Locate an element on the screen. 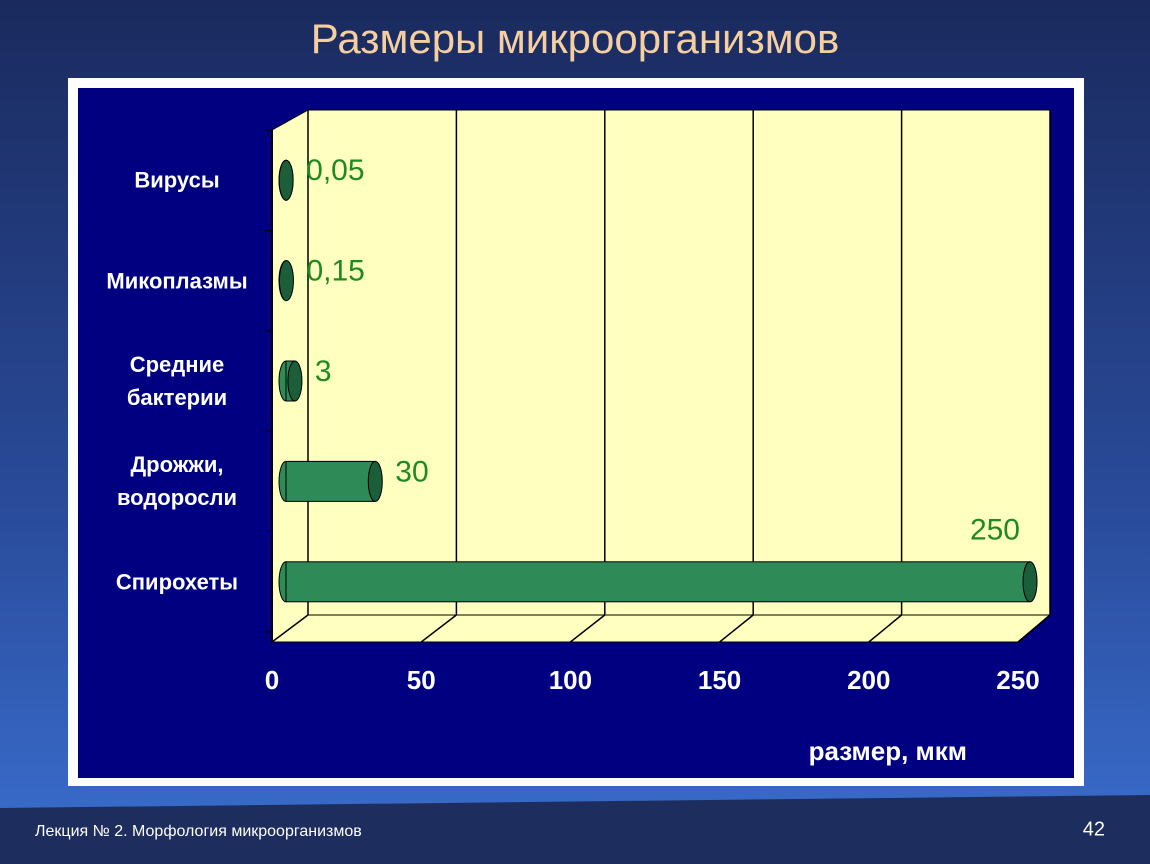  x-tick-label: 150 is located at coordinates (719, 680).